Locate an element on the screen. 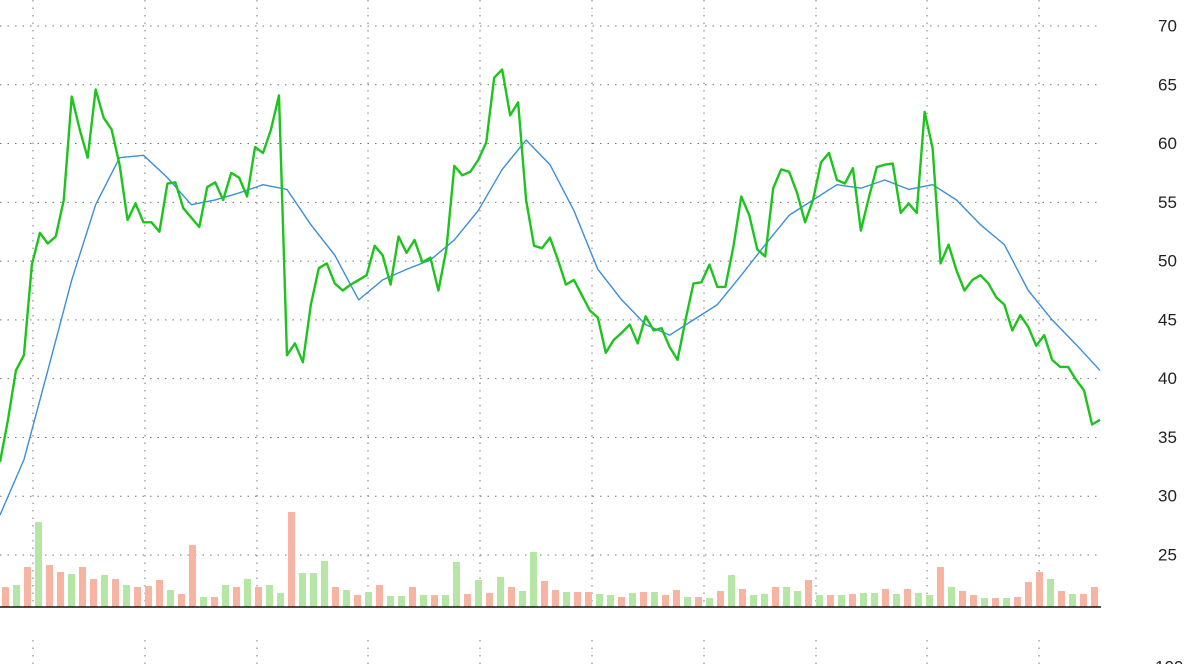 The image size is (1200, 664). y-tick-label: 25 is located at coordinates (1167, 554).